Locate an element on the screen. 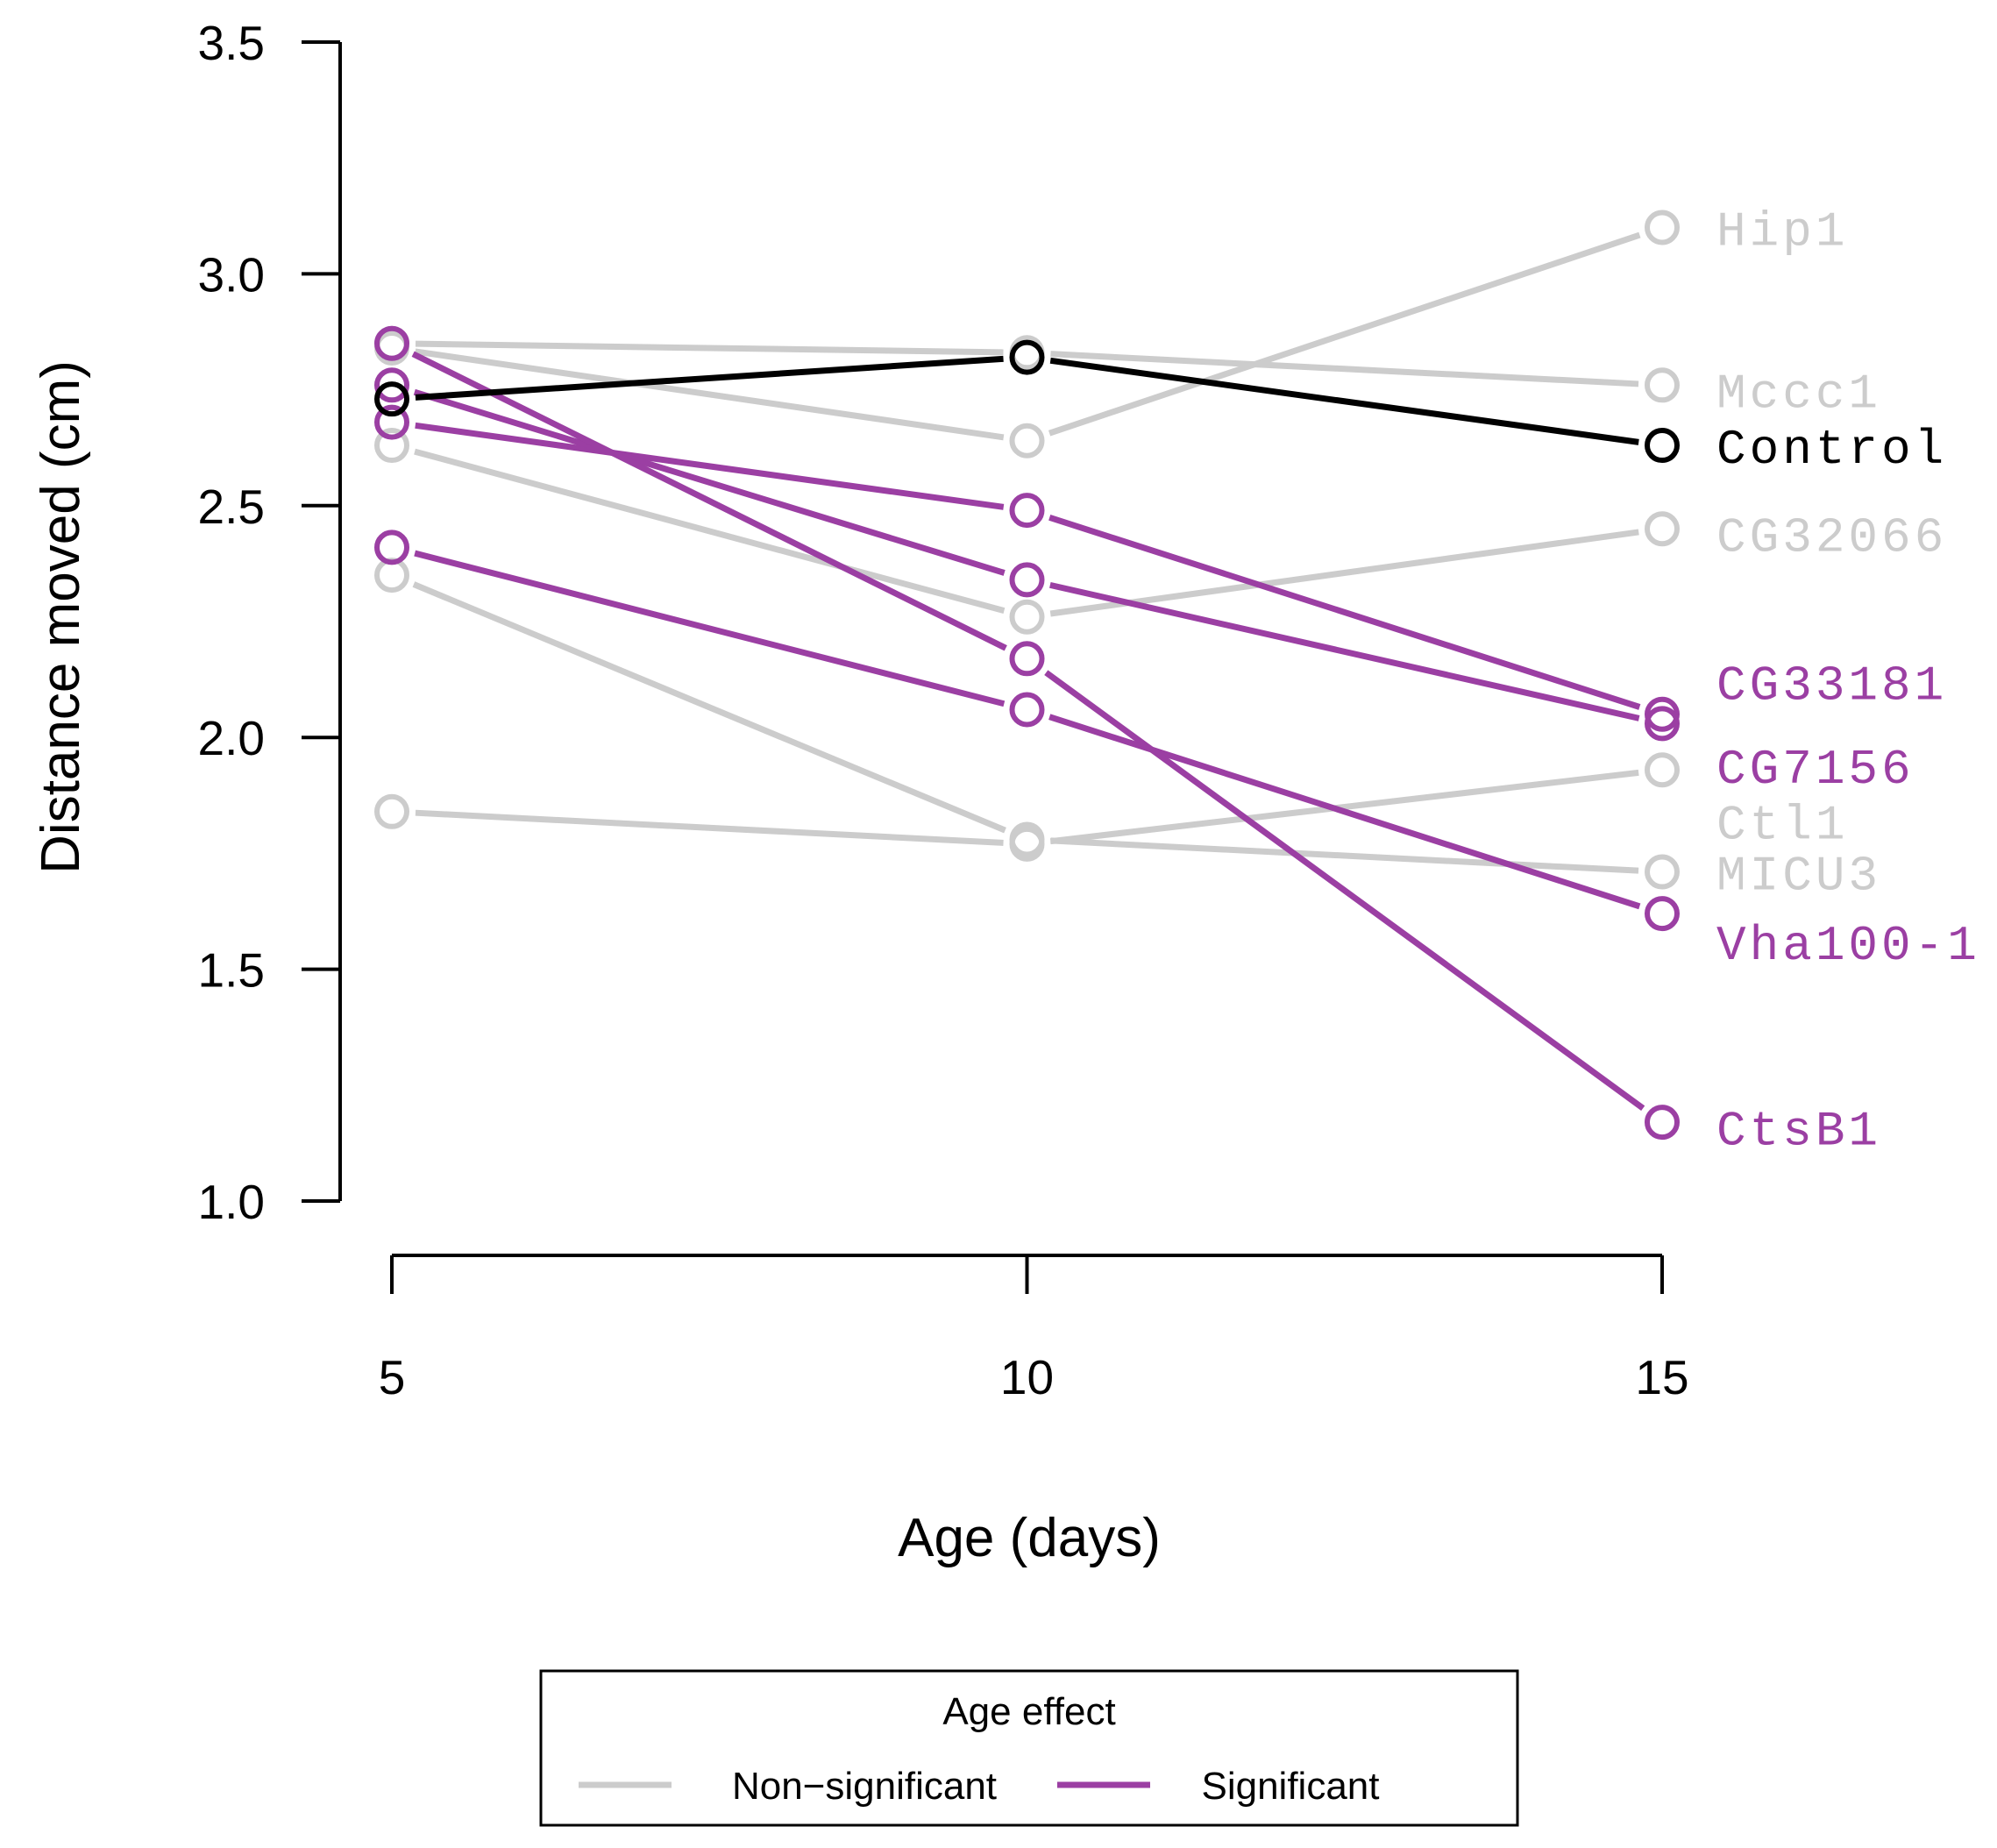 The width and height of the screenshot is (1997, 1848). series-ctl1 is located at coordinates (1027, 807).